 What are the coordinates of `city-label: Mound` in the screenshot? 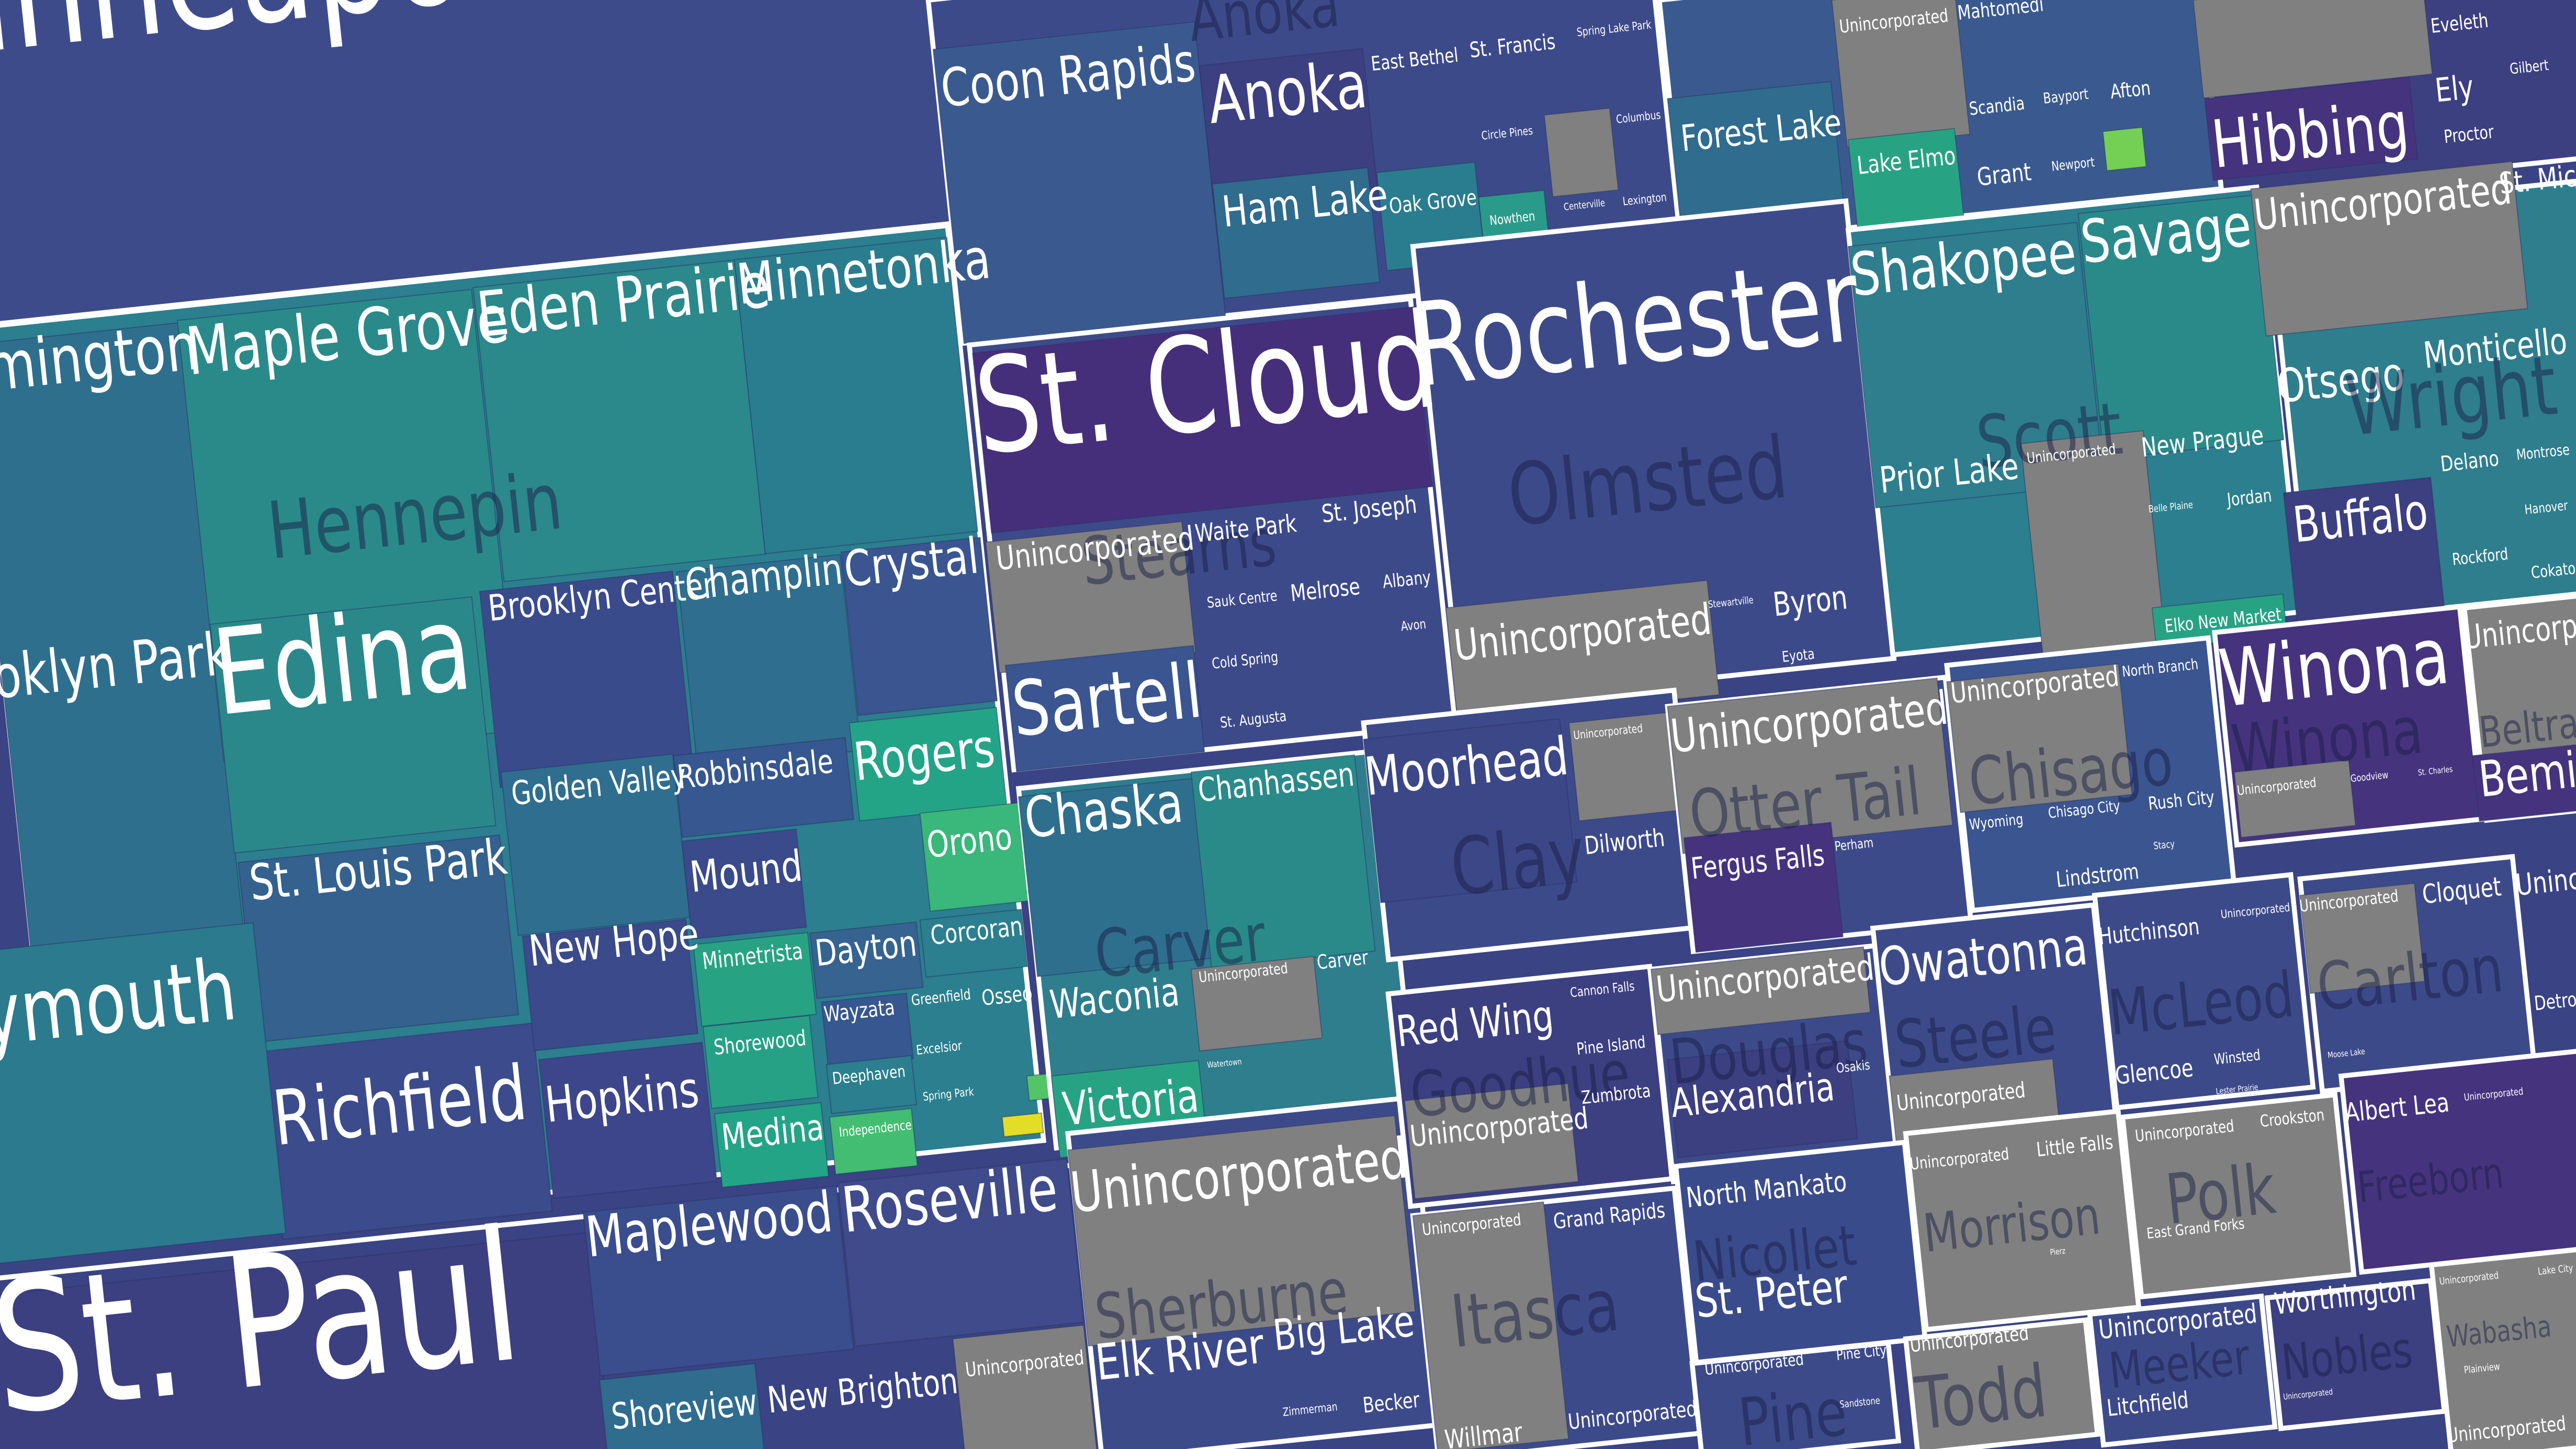 It's located at (746, 872).